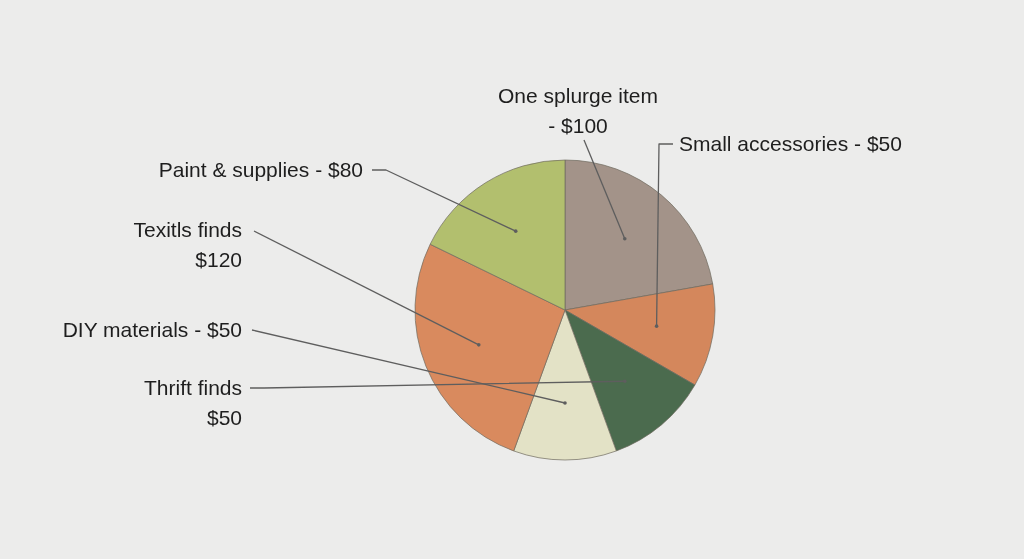  Describe the element at coordinates (187, 244) in the screenshot. I see `slice-label: Texitls finds $120` at that location.